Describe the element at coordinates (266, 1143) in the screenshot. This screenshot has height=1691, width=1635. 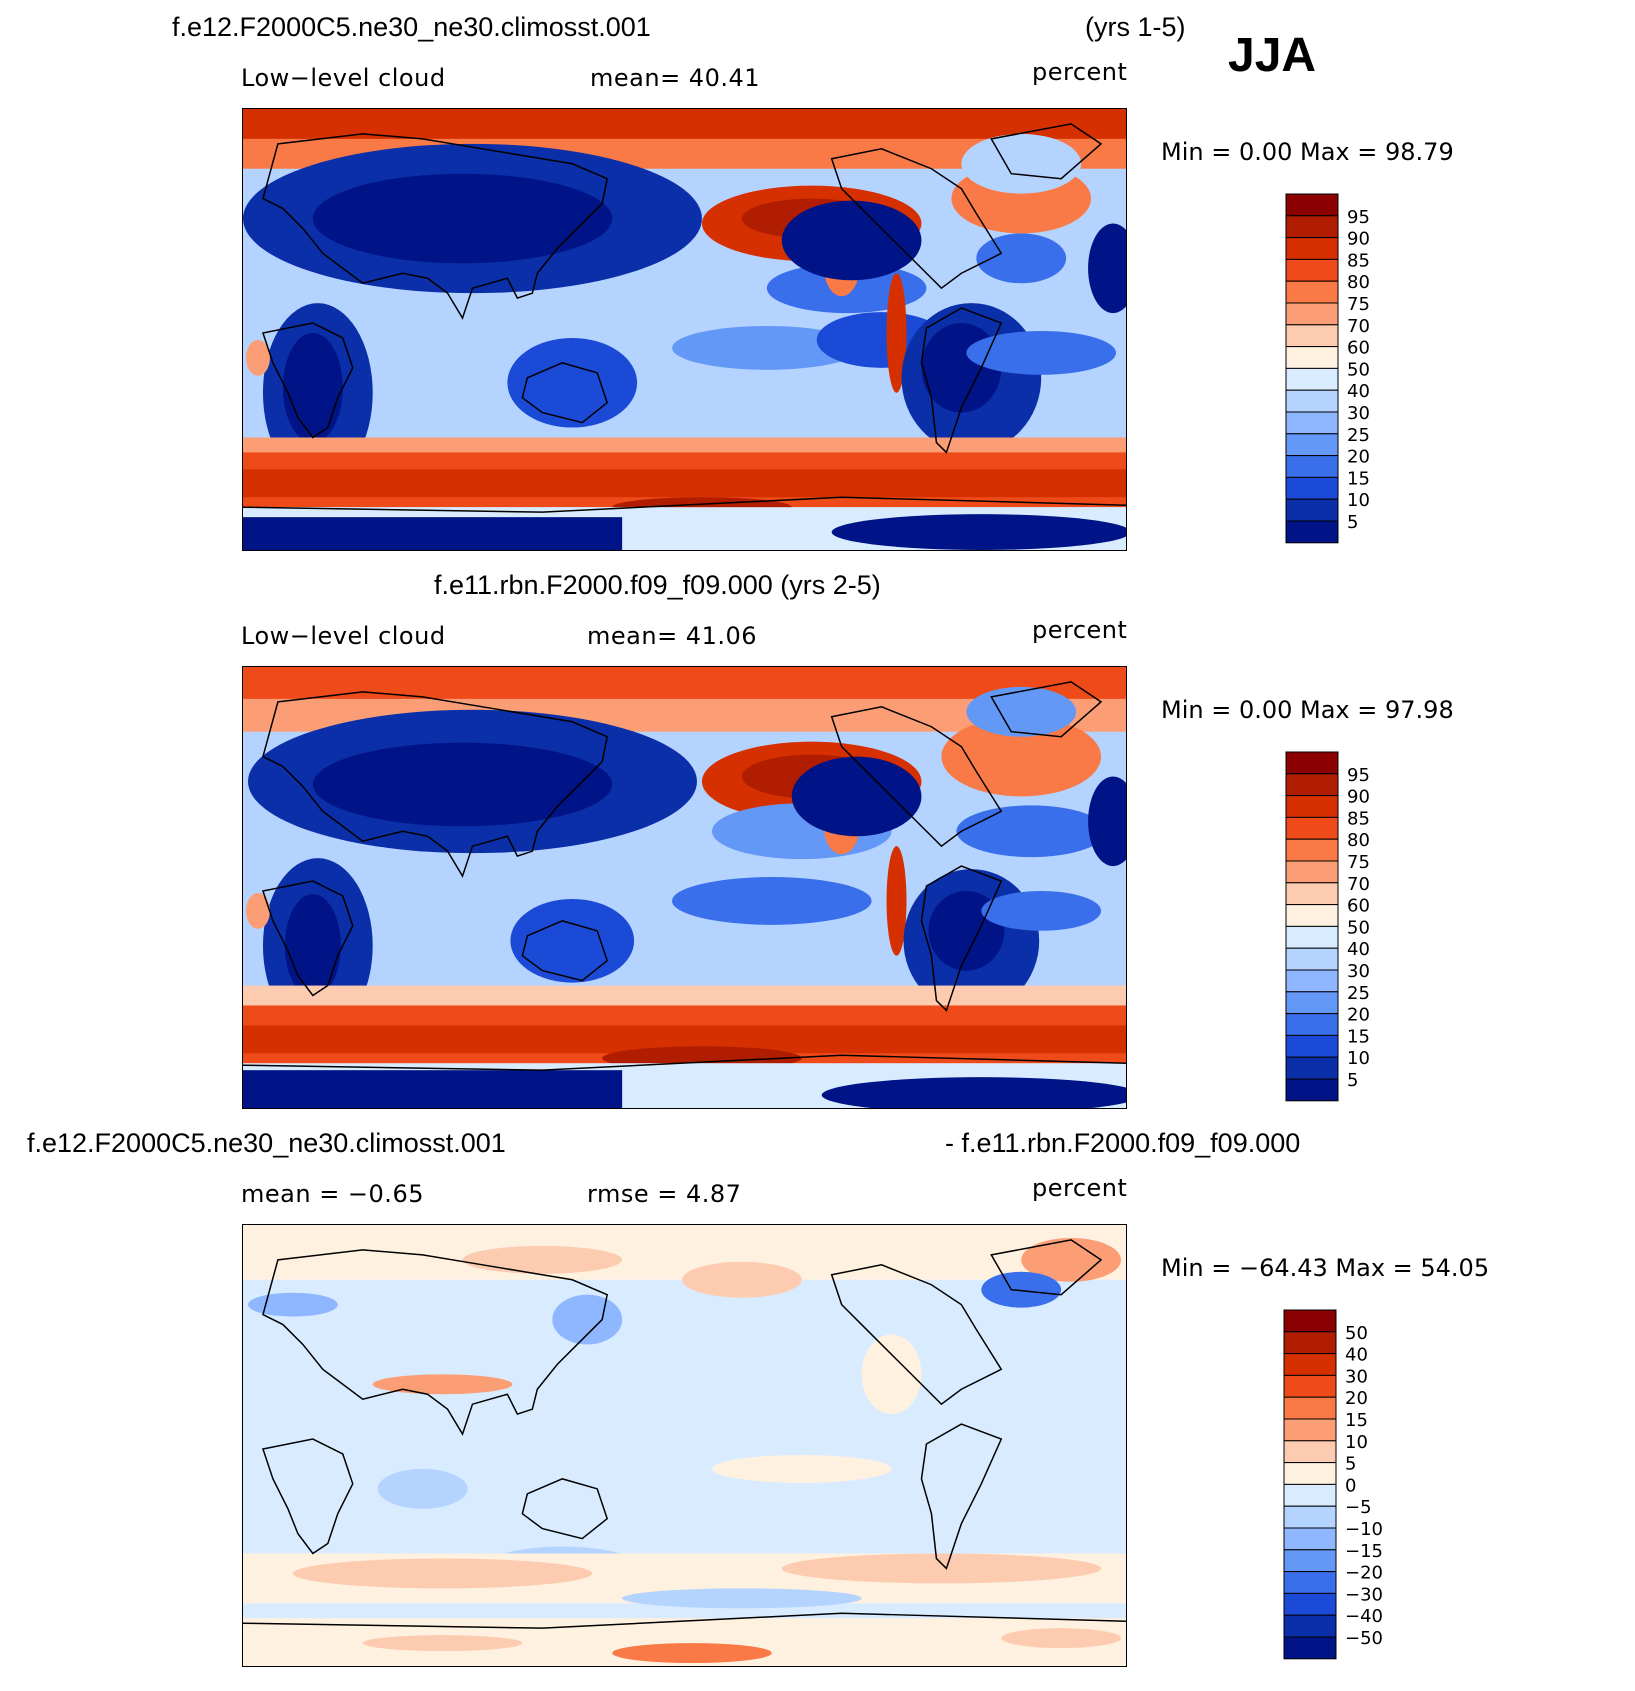
I see `panel3-case-title: f.e12.F2000C5.ne30_ne30.climosst.001` at that location.